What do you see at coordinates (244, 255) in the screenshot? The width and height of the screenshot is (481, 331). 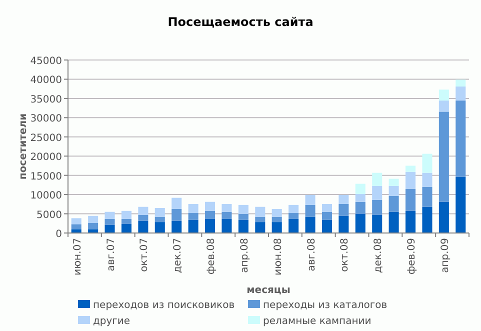 I see `x-tick-label: апр.08` at bounding box center [244, 255].